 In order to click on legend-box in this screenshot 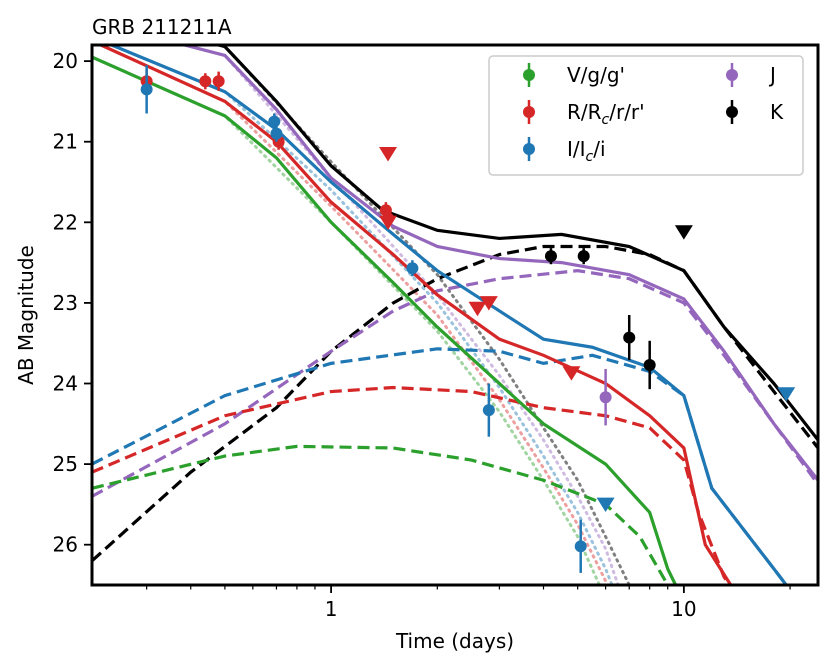, I will do `click(646, 115)`.